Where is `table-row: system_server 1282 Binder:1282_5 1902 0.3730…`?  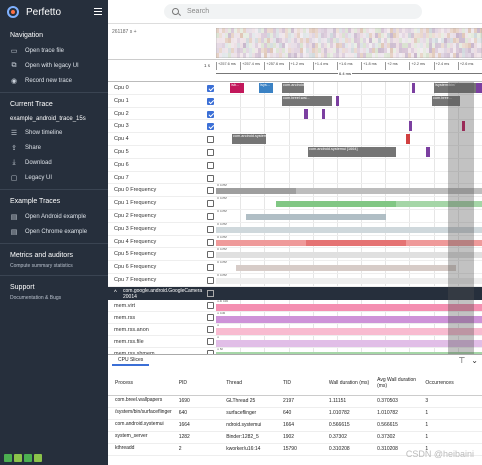 table-row: system_server 1282 Binder:1282_5 1902 0.3730… is located at coordinates (295, 437).